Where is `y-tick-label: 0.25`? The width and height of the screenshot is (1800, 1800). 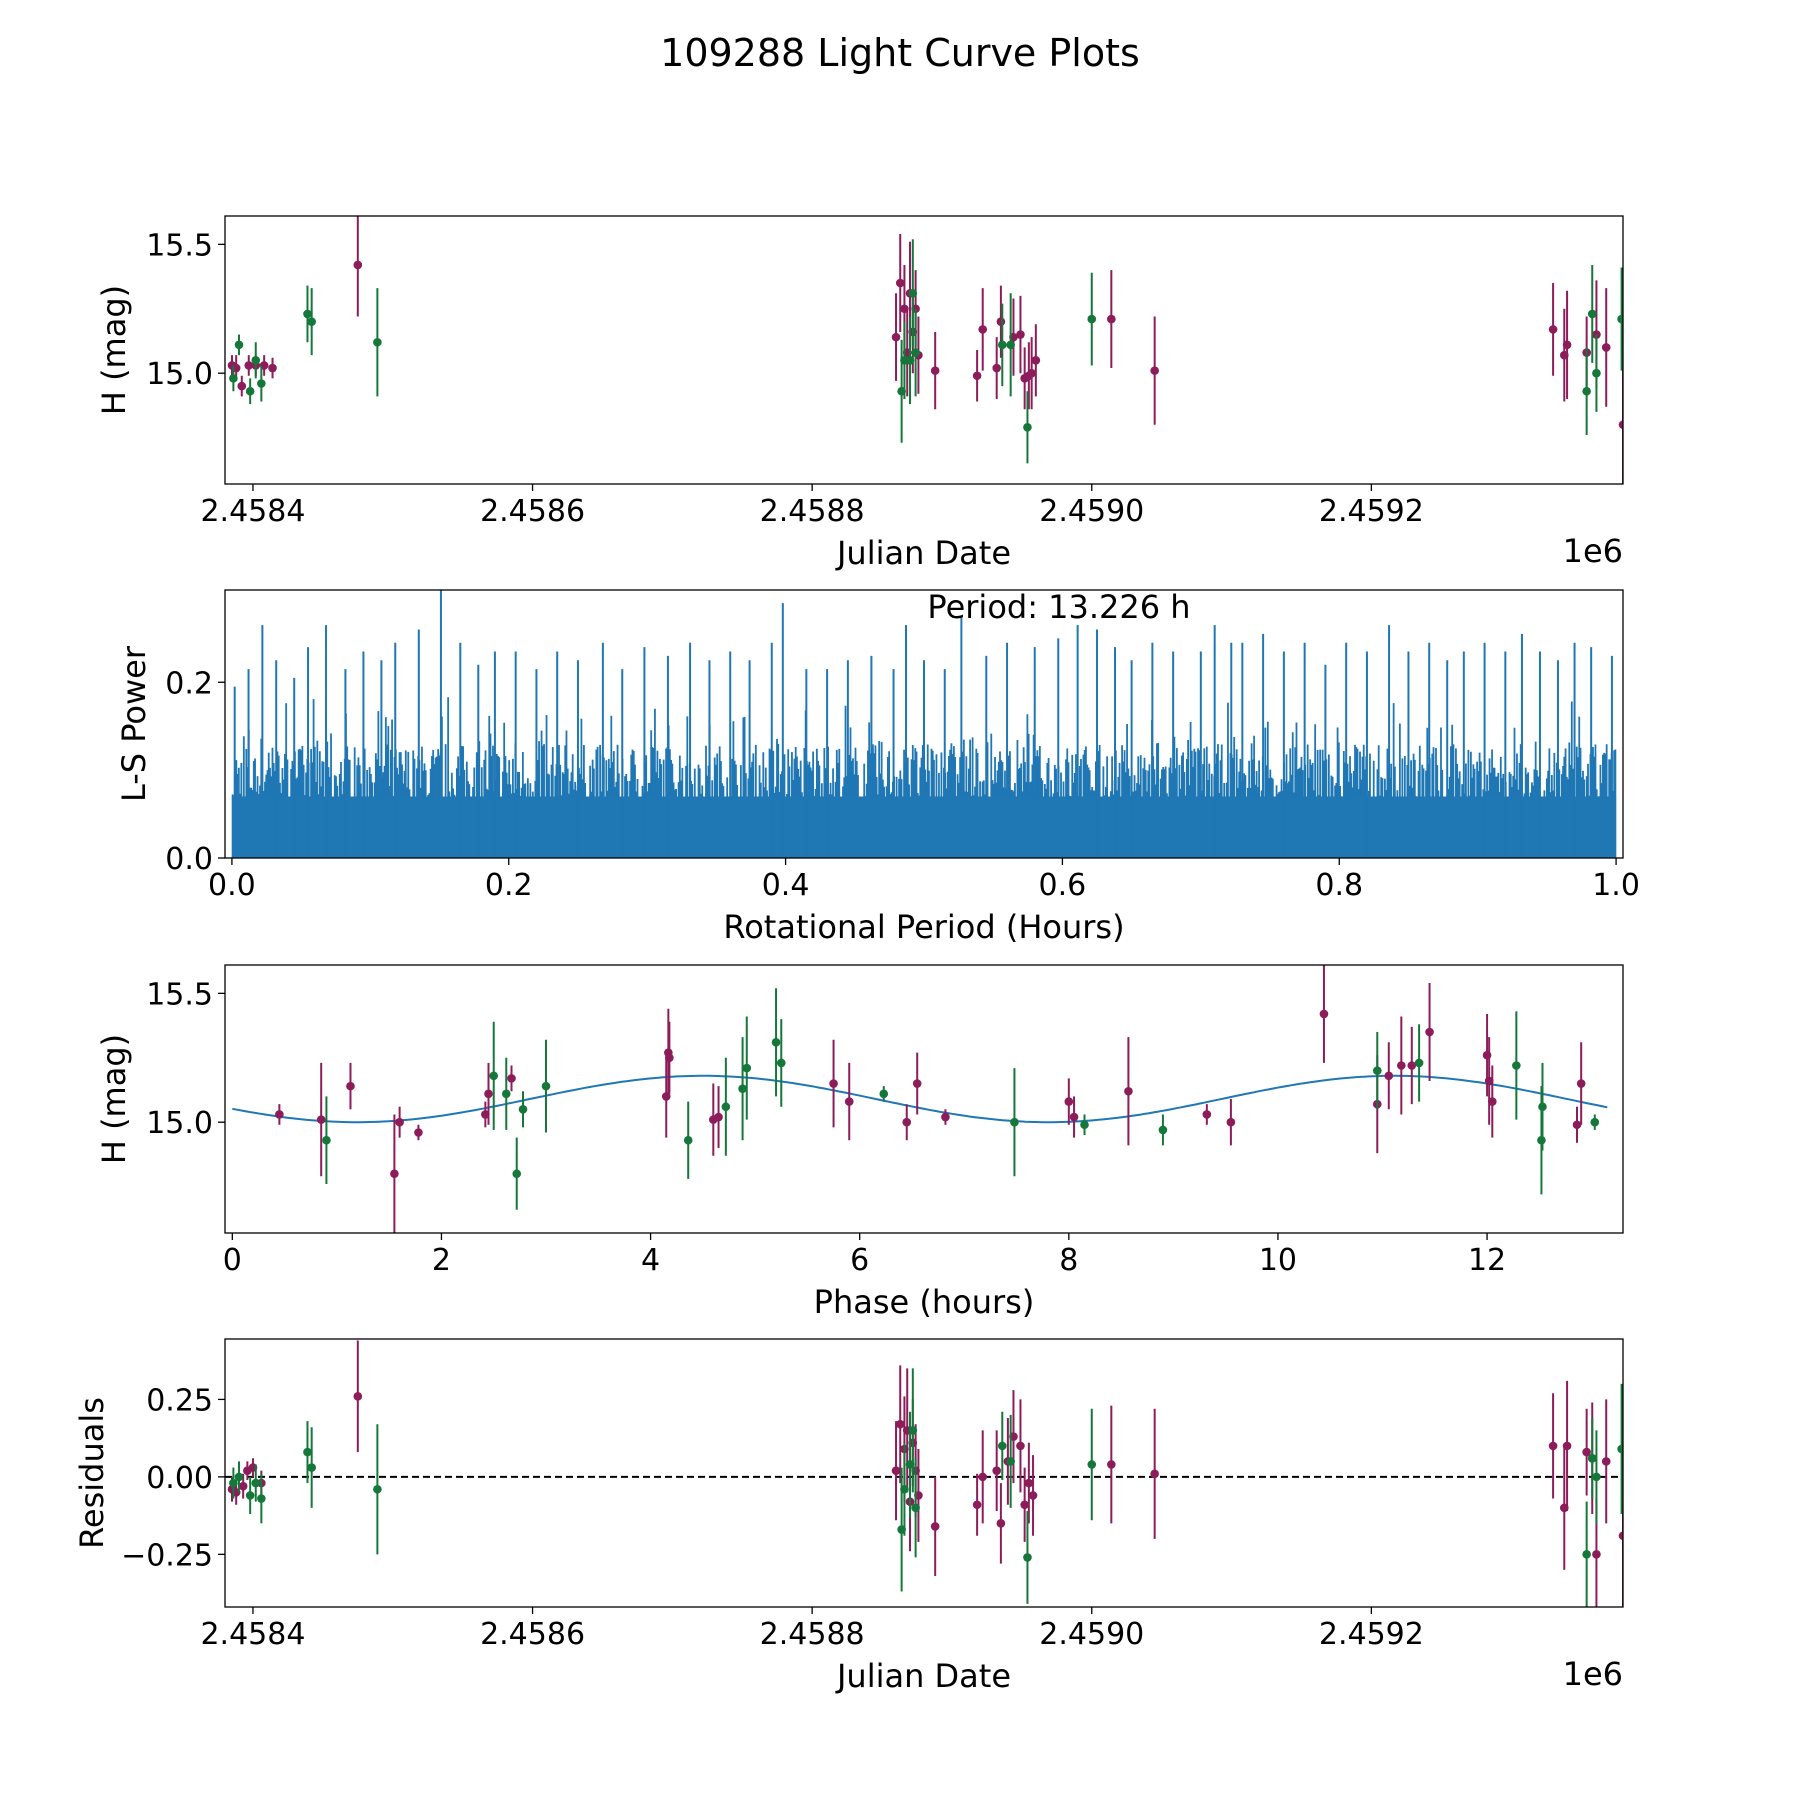 y-tick-label: 0.25 is located at coordinates (179, 1400).